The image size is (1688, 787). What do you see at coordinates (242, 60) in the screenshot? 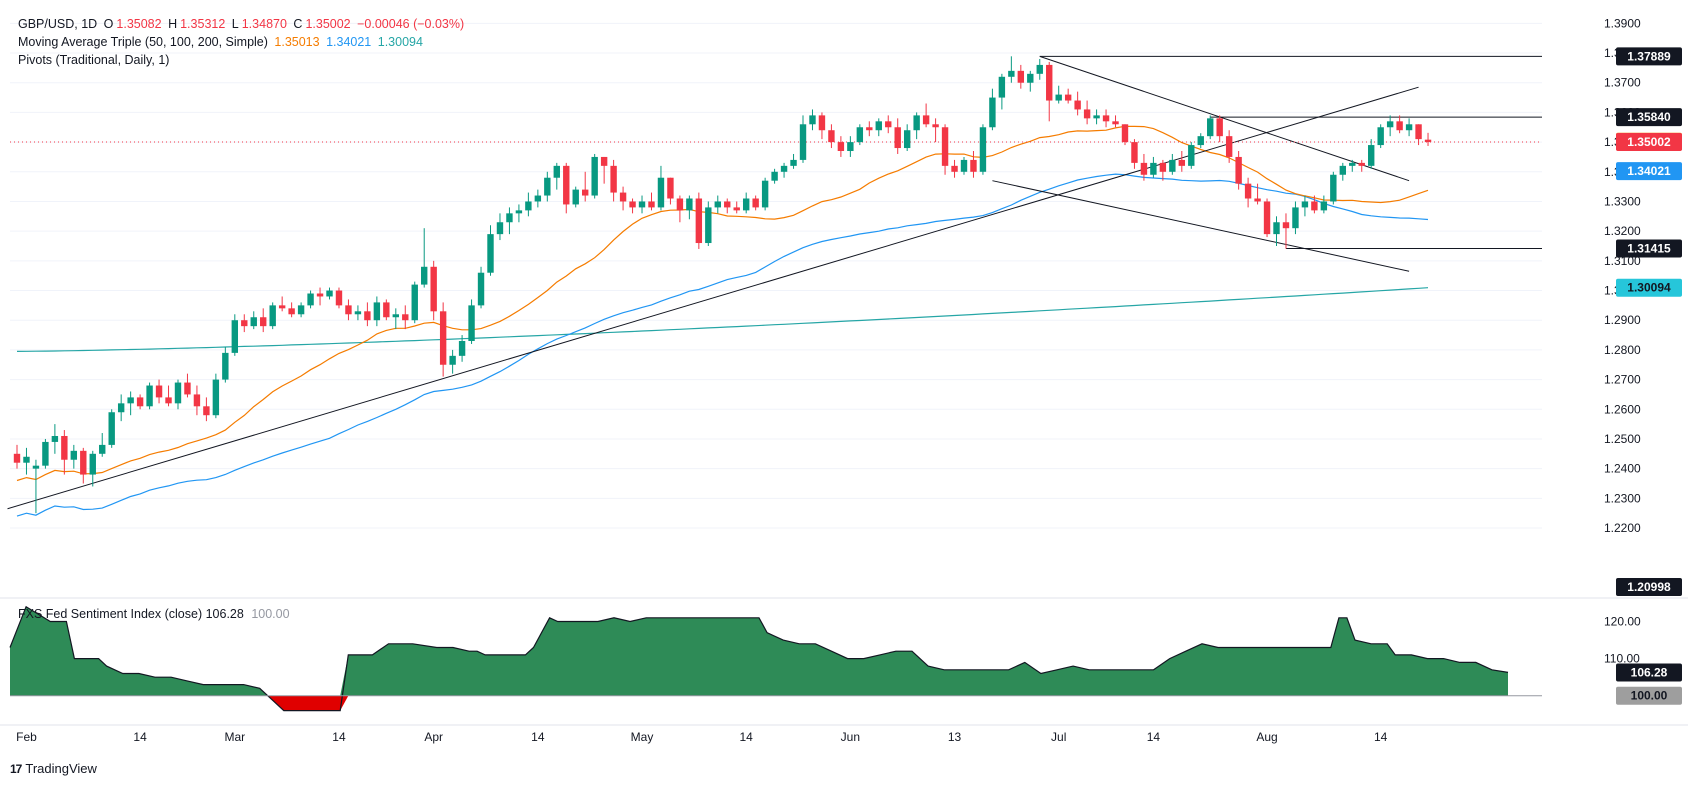
I see `pivots-legend: Pivots (Traditional, Daily, 1)` at bounding box center [242, 60].